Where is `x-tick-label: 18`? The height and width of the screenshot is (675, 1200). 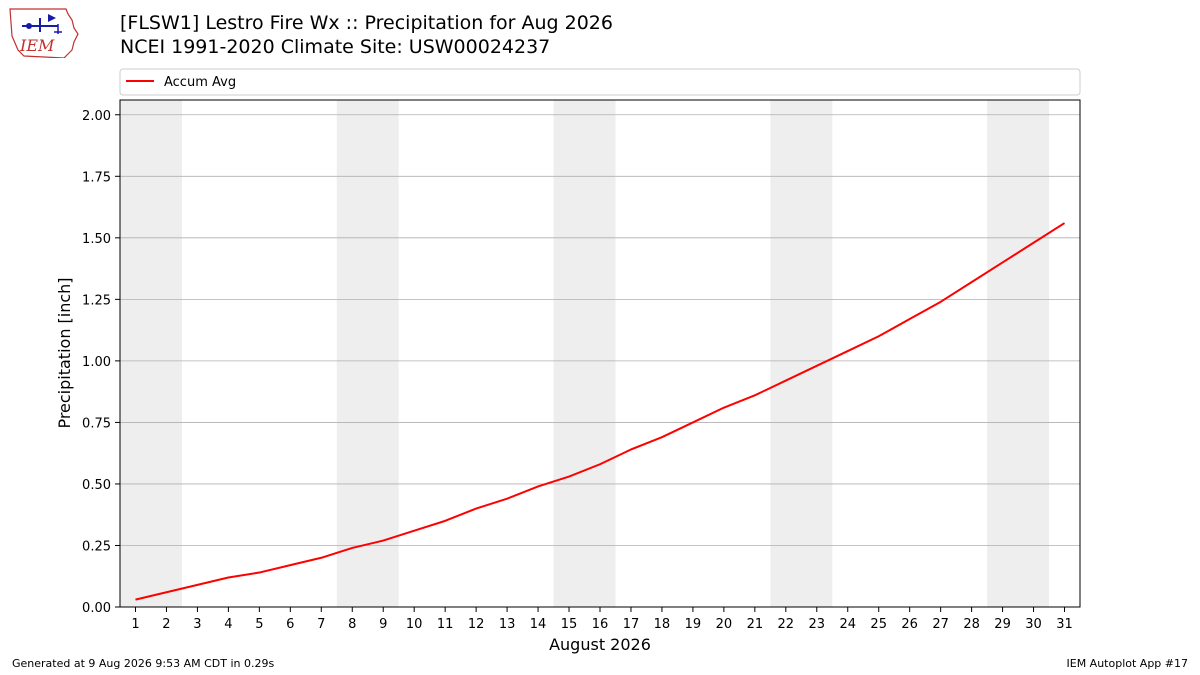
x-tick-label: 18 is located at coordinates (662, 624).